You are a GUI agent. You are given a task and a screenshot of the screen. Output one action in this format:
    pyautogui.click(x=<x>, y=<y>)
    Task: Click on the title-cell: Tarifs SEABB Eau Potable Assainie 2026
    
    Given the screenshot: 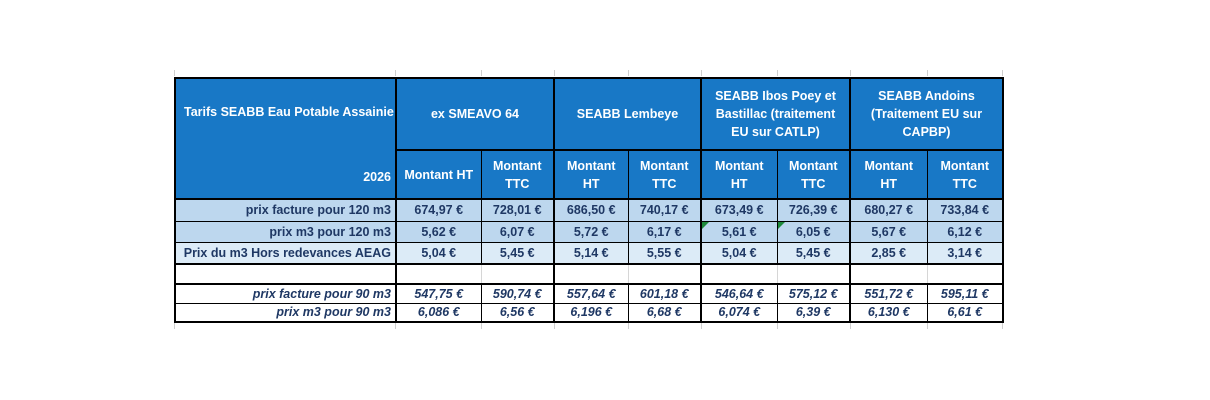 What is the action you would take?
    pyautogui.click(x=285, y=138)
    